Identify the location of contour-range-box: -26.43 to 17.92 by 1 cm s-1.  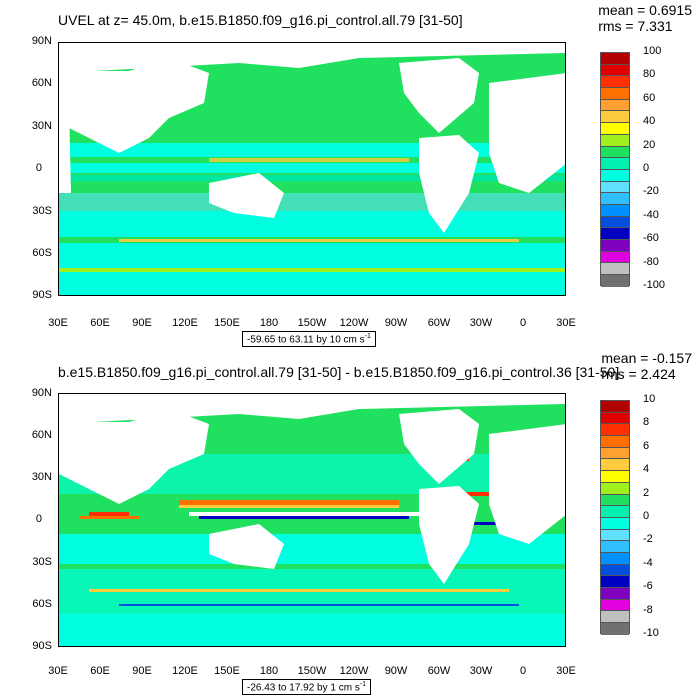
(307, 687).